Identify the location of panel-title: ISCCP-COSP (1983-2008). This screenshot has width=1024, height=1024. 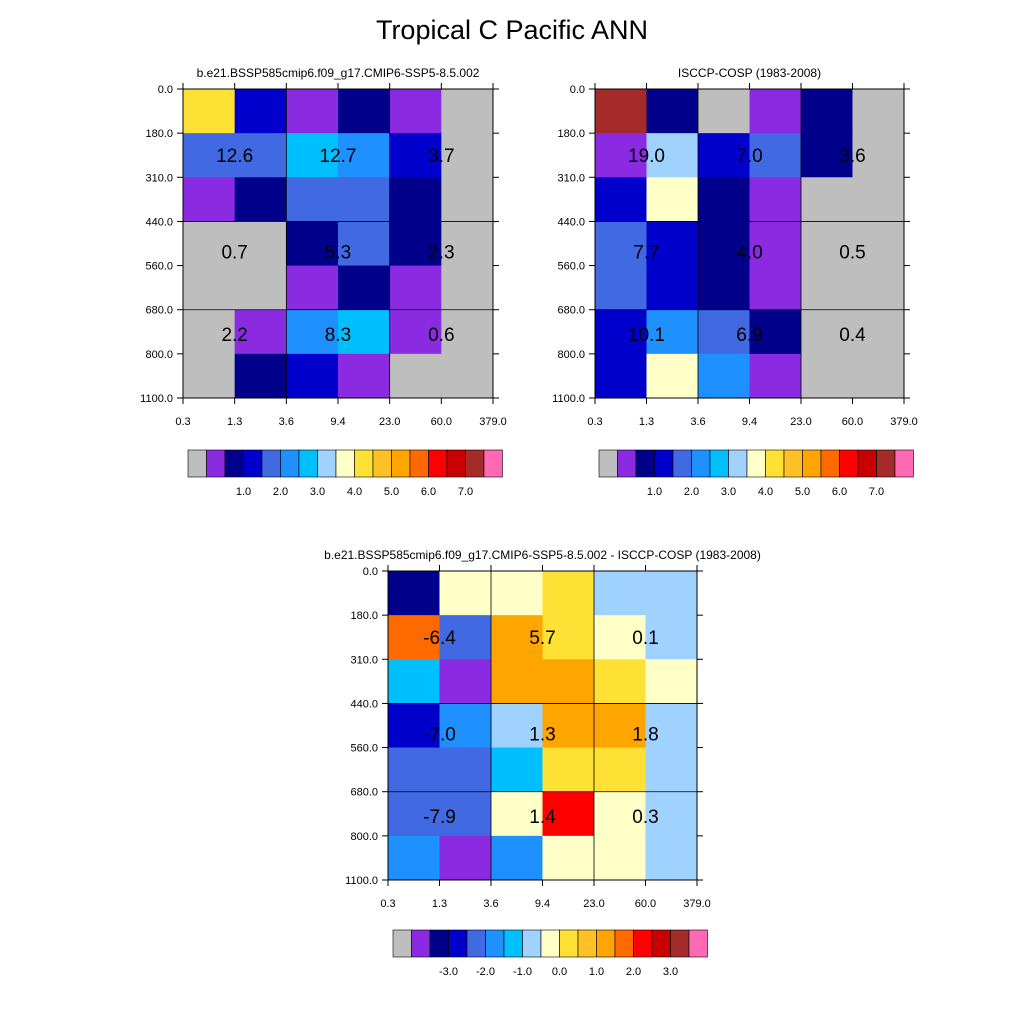
(749, 73).